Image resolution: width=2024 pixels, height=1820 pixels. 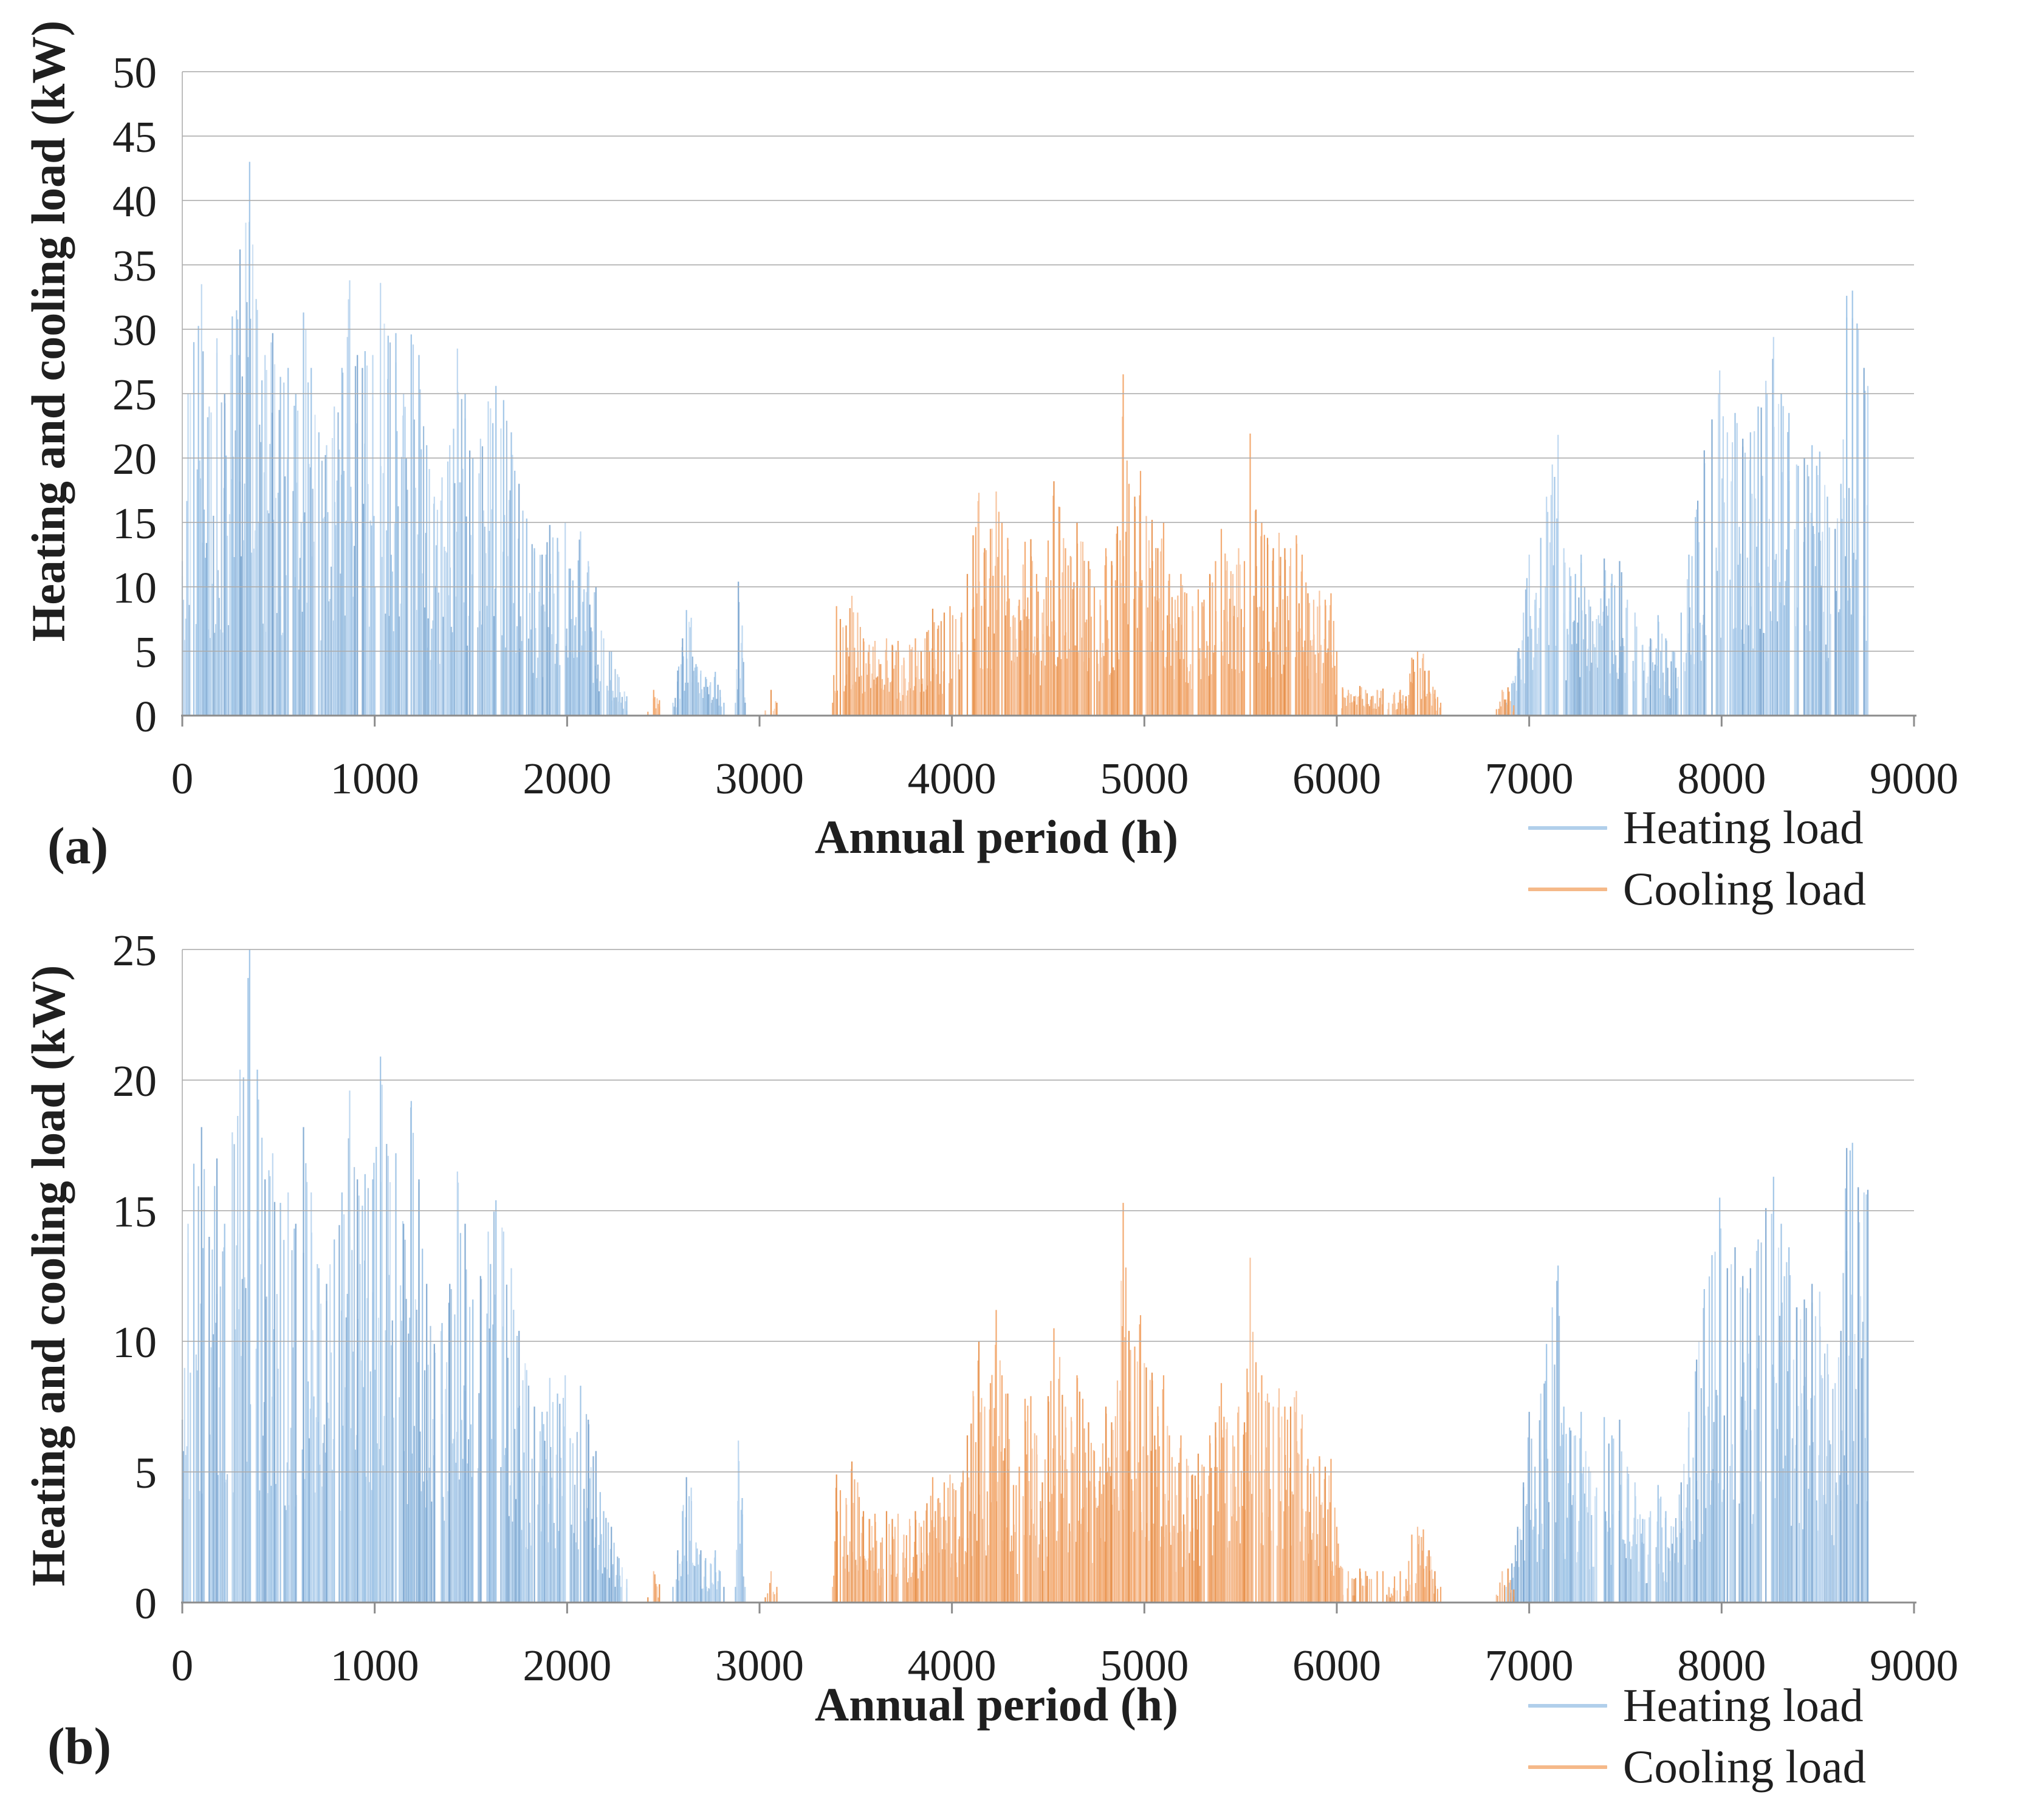 I want to click on svg-text: 40, so click(x=134, y=201).